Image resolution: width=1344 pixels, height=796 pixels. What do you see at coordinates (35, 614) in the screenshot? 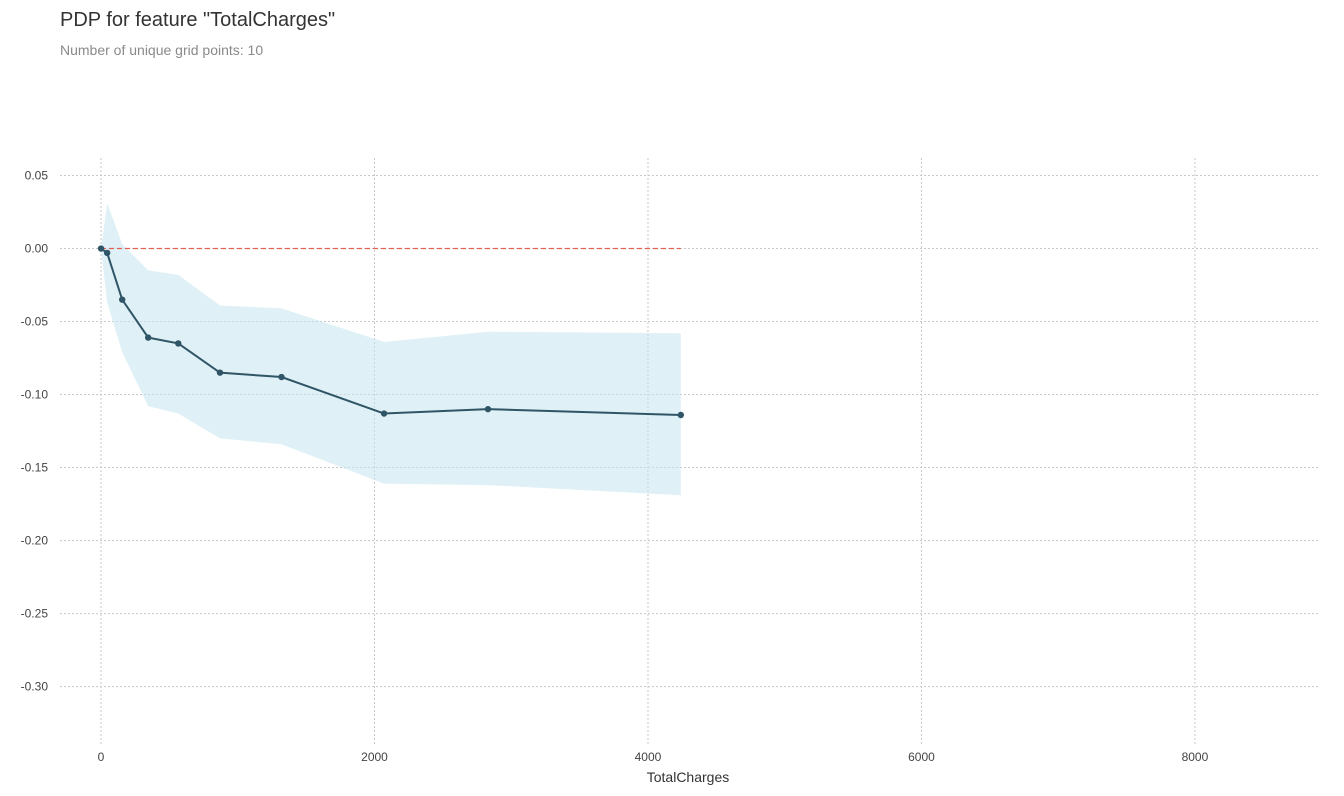
I see `y-tick-label: -0.25` at bounding box center [35, 614].